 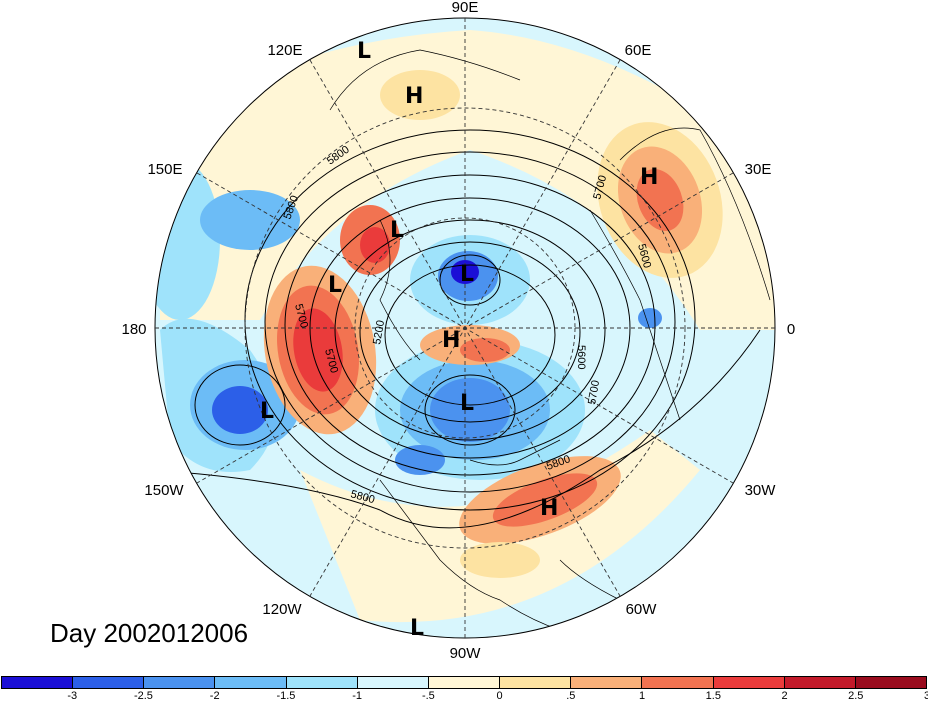 I want to click on lon-label-30e: 30E, so click(x=758, y=169).